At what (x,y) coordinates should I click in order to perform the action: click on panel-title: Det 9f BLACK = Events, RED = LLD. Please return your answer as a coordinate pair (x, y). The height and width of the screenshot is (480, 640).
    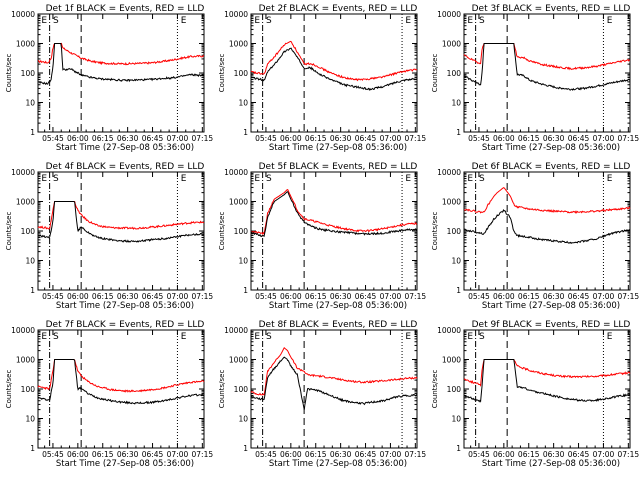
    Looking at the image, I should click on (551, 325).